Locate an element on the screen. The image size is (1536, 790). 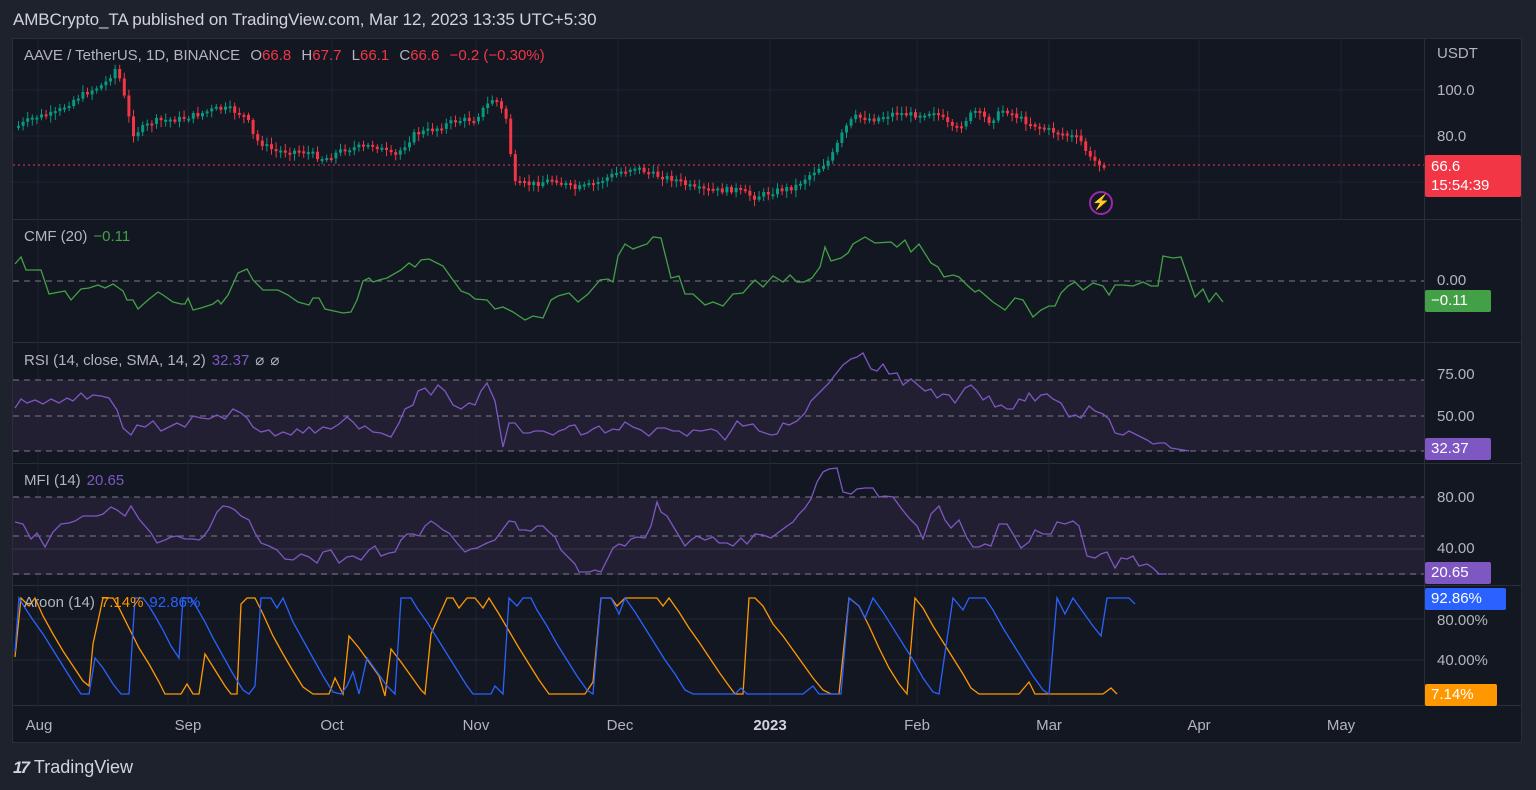
time-label: Nov is located at coordinates (476, 725).